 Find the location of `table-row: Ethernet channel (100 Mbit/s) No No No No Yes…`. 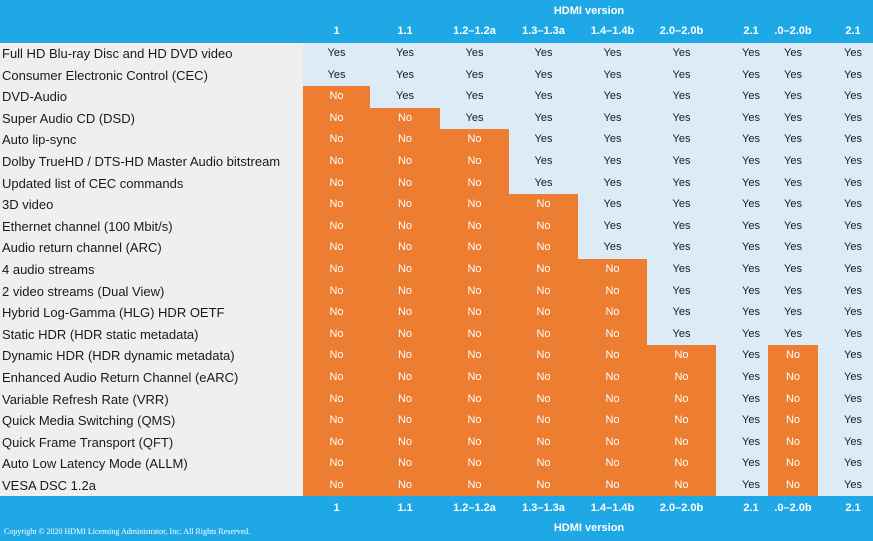

table-row: Ethernet channel (100 Mbit/s) No No No No Yes… is located at coordinates (436, 226).